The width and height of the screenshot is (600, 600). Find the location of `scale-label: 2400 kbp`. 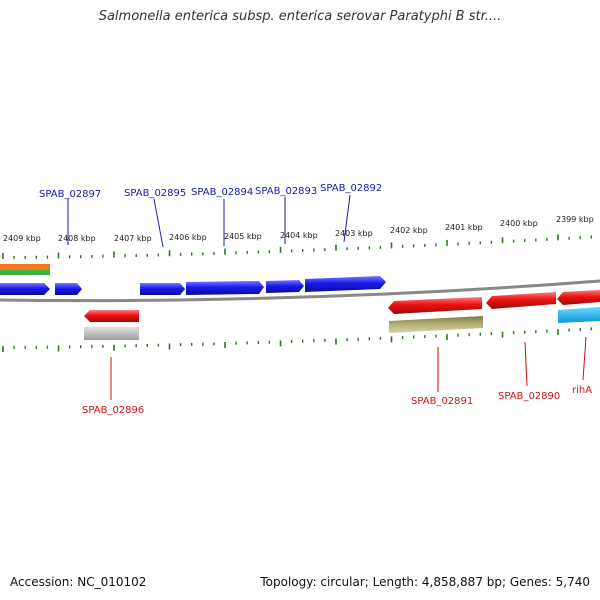

scale-label: 2400 kbp is located at coordinates (519, 223).